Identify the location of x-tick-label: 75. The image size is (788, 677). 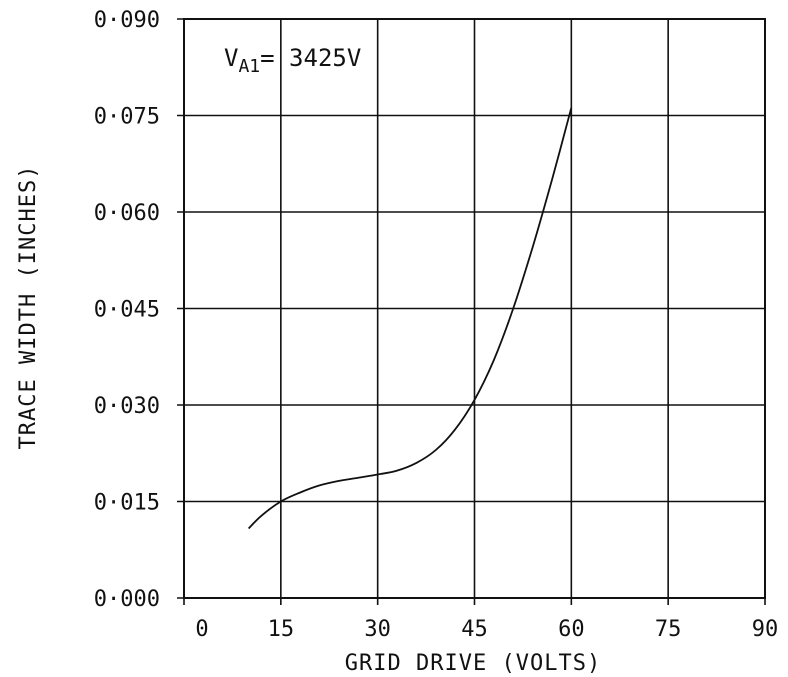
(668, 629).